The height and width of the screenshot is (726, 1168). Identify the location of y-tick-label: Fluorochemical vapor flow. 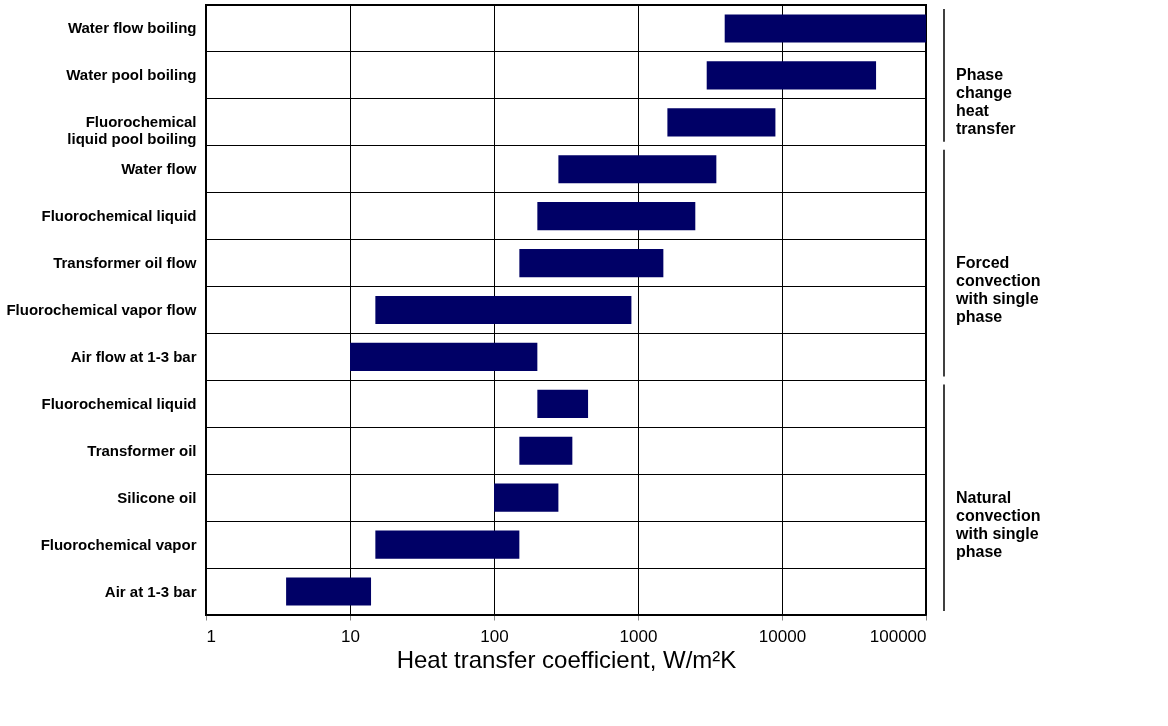
(101, 309).